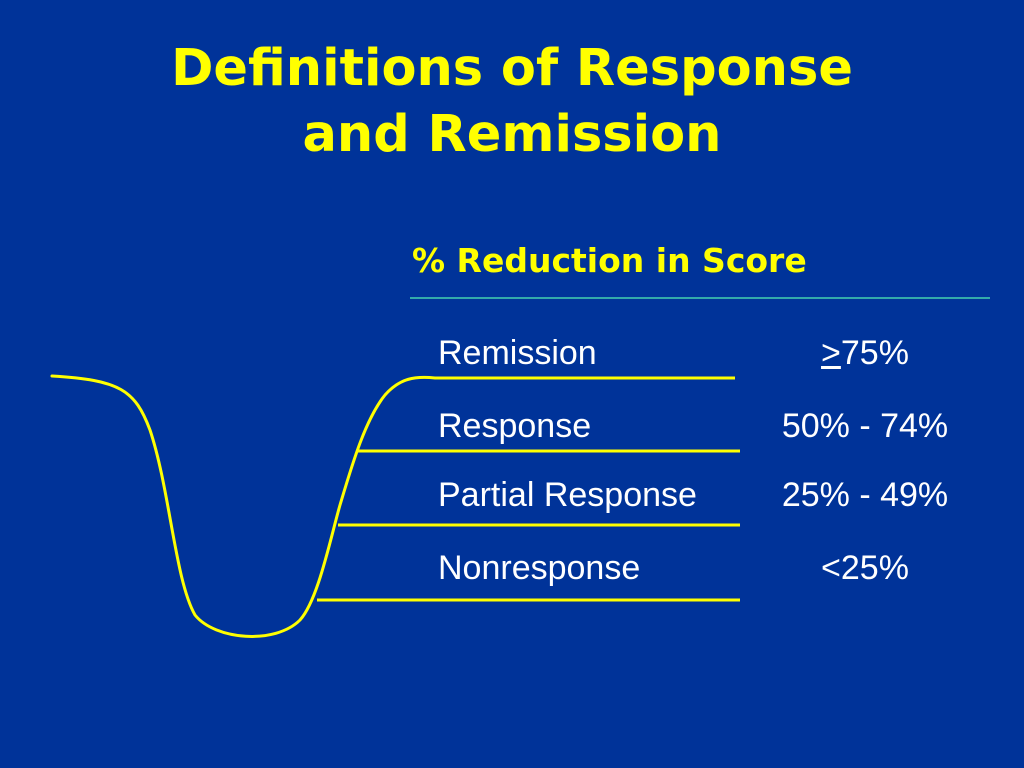 This screenshot has height=768, width=1024. I want to click on row-value-response: 50% - 74%, so click(865, 426).